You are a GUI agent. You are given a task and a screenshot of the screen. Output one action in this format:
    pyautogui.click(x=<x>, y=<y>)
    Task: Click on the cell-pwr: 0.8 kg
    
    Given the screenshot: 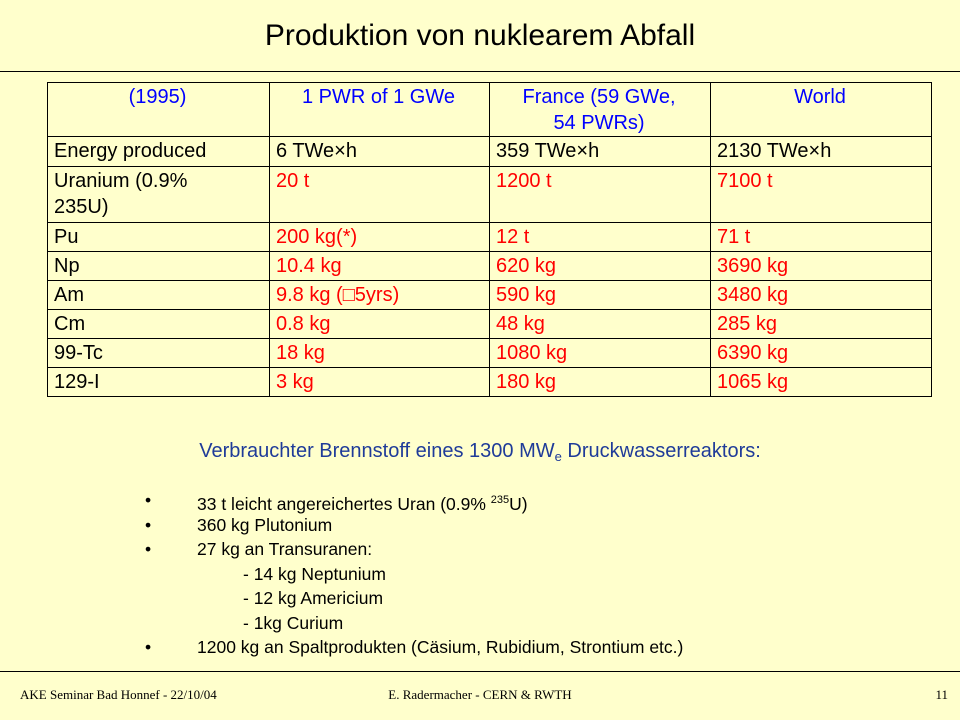 What is the action you would take?
    pyautogui.click(x=379, y=324)
    